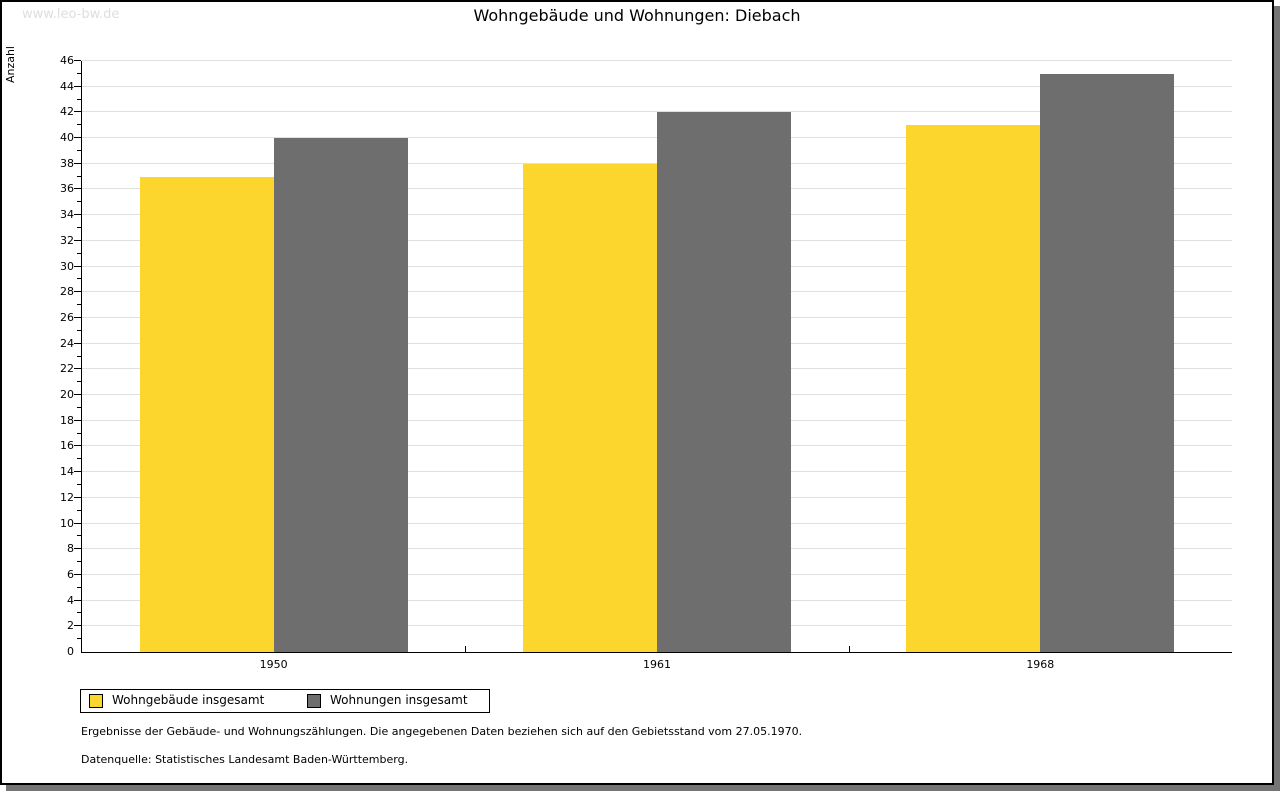 The height and width of the screenshot is (791, 1280). Describe the element at coordinates (96, 701) in the screenshot. I see `legend-swatch-wohngebaeude` at that location.